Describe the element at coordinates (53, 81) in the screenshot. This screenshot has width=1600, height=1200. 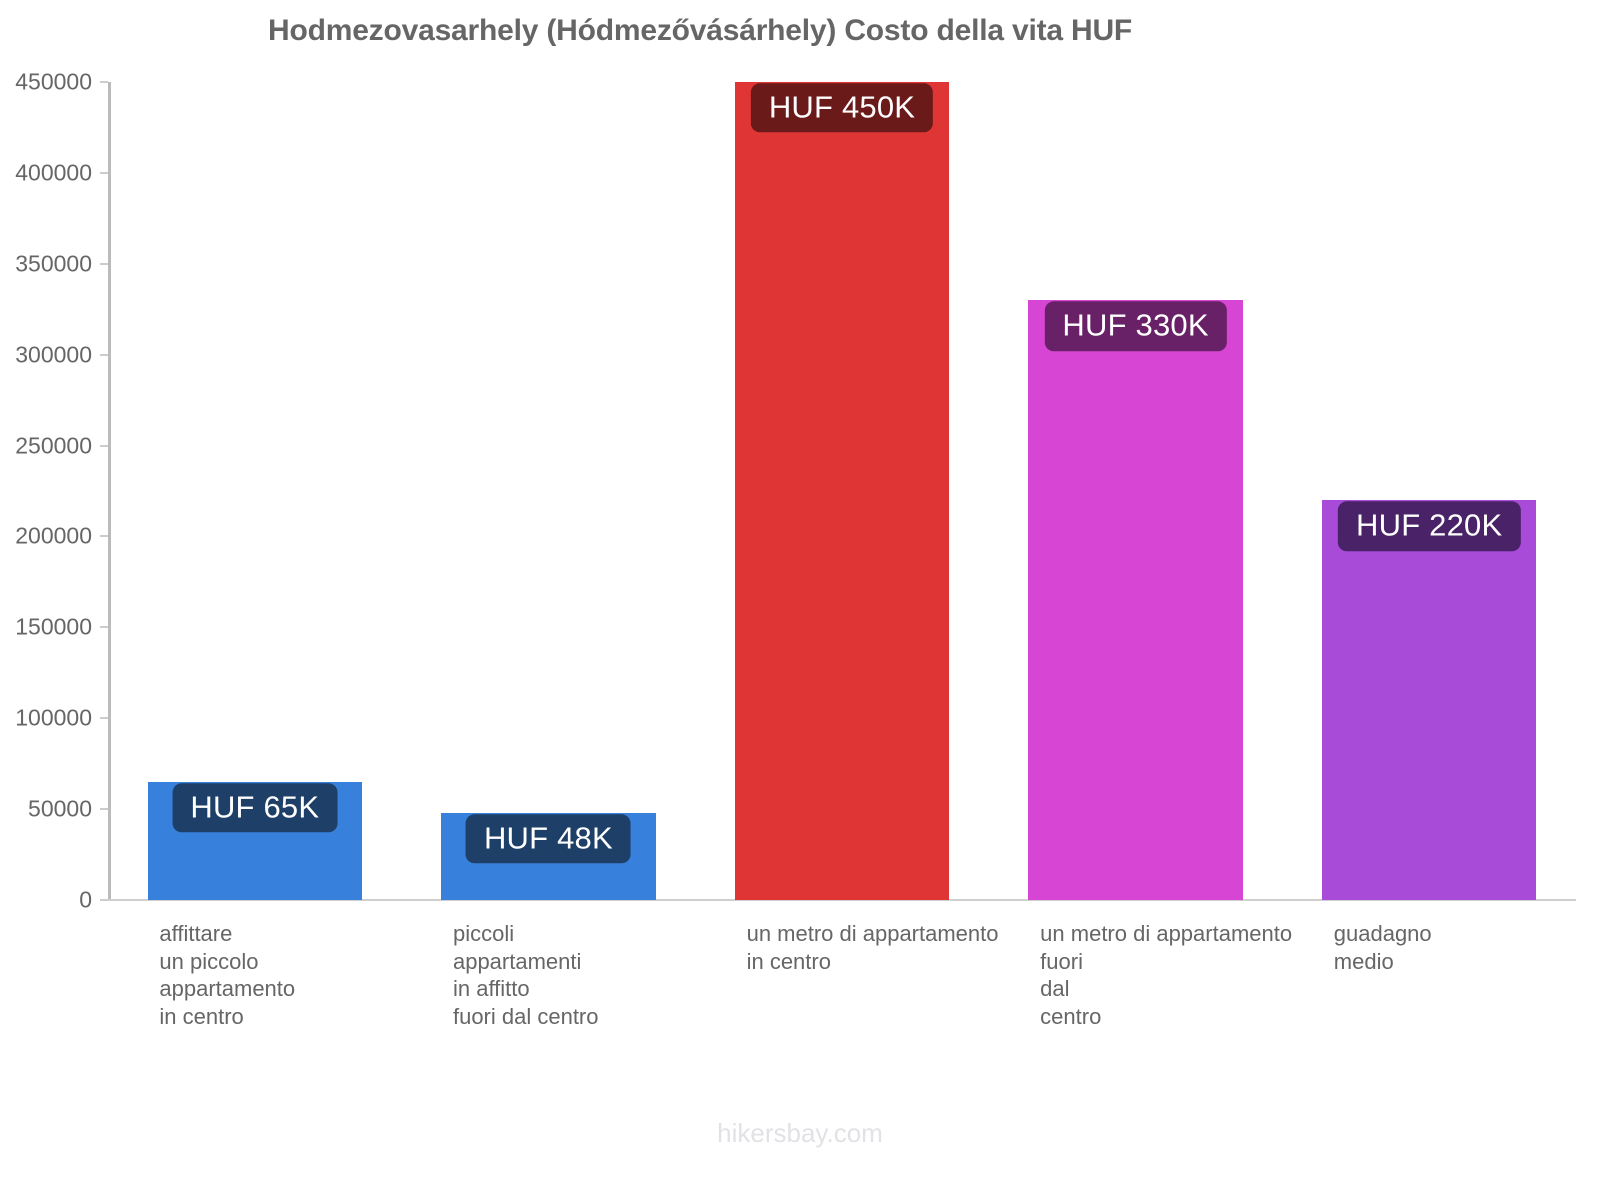
I see `y-axis-tick-label: 450000` at that location.